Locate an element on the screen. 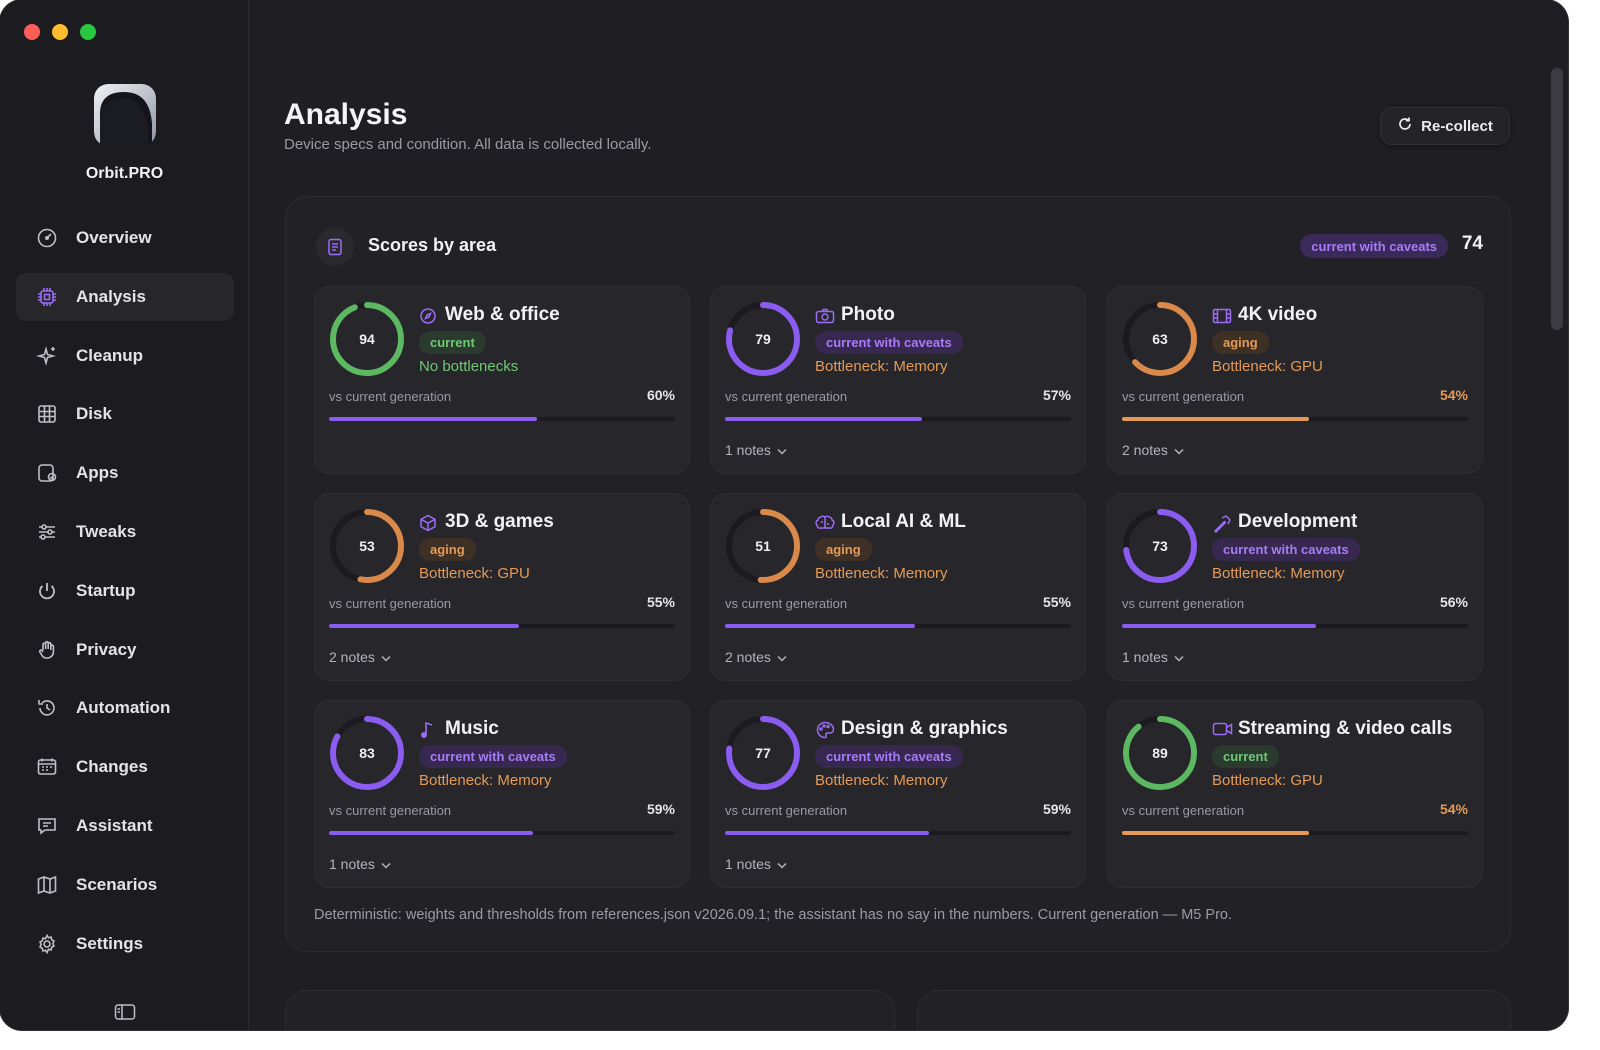 Image resolution: width=1600 pixels, height=1050 pixels. score-value: 53 is located at coordinates (367, 546).